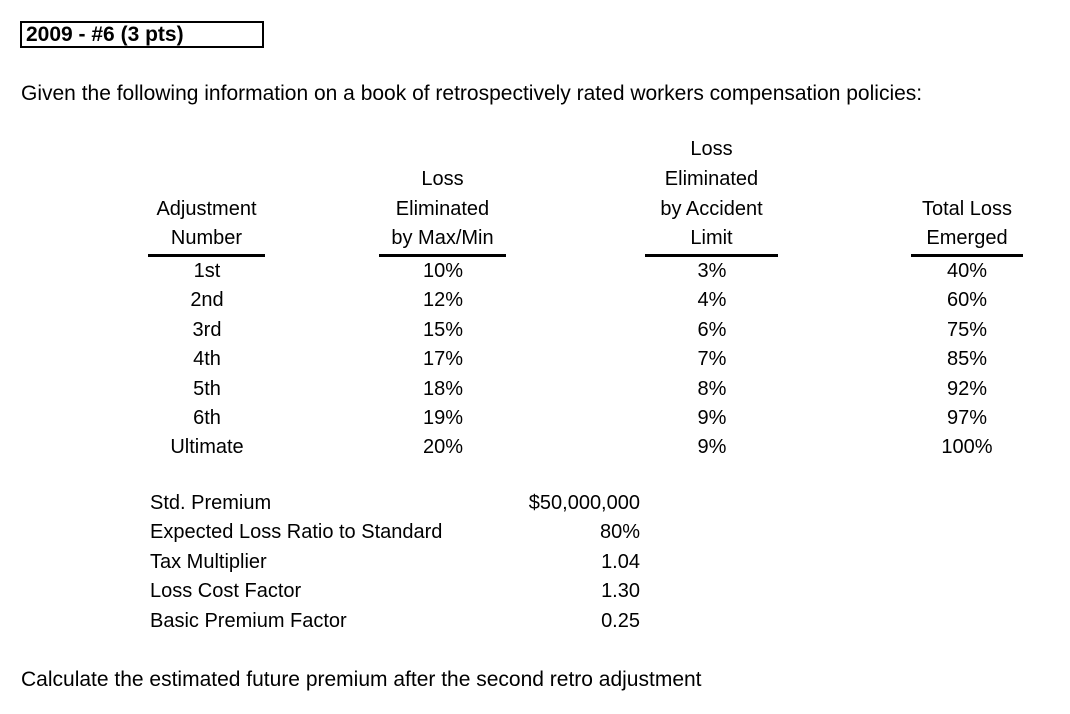 This screenshot has height=714, width=1070. What do you see at coordinates (207, 417) in the screenshot?
I see `cell-adjustment-number: 6th` at bounding box center [207, 417].